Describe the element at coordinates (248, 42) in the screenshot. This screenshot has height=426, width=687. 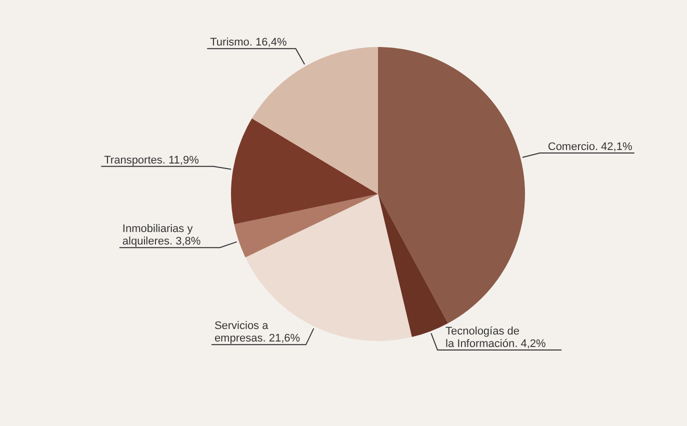
I see `slice-label: Turismo. 16,4%` at that location.